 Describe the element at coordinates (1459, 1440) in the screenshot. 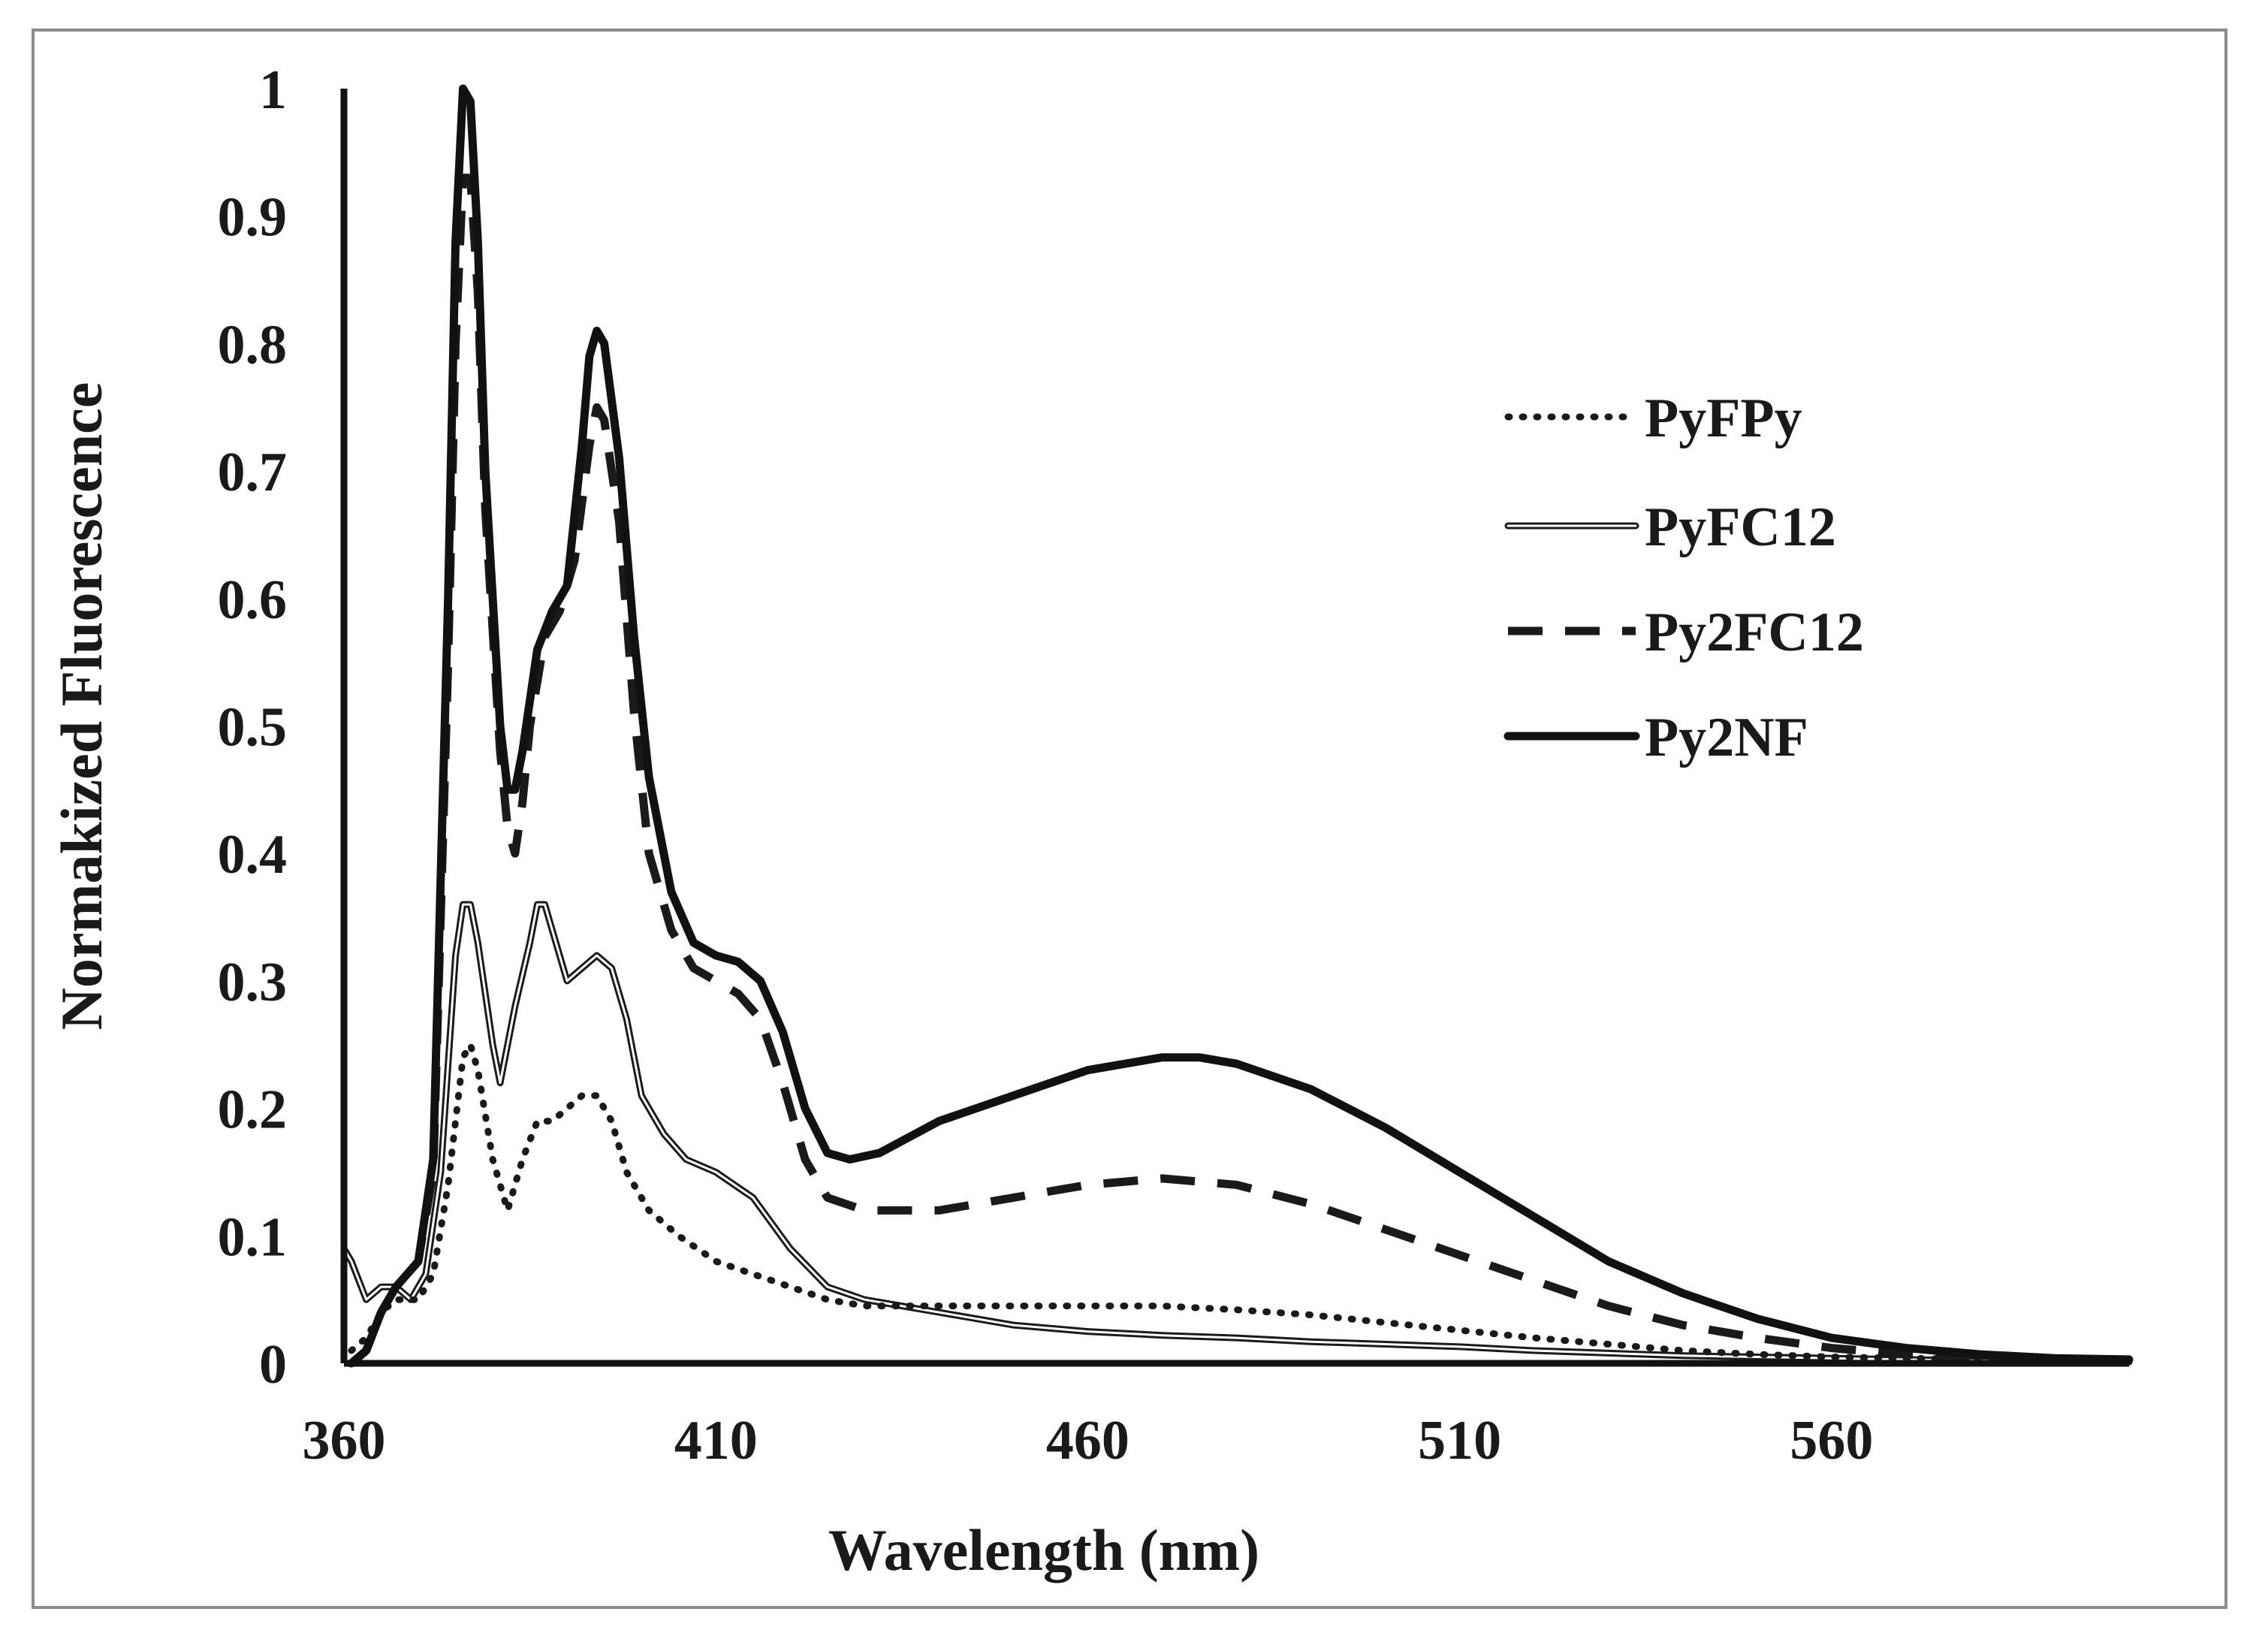

I see `x-tick-label: 510` at that location.